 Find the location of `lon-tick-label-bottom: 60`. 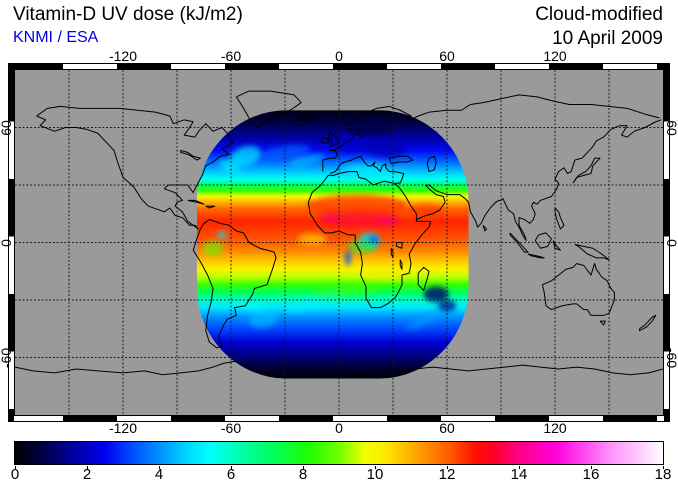

lon-tick-label-bottom: 60 is located at coordinates (447, 428).